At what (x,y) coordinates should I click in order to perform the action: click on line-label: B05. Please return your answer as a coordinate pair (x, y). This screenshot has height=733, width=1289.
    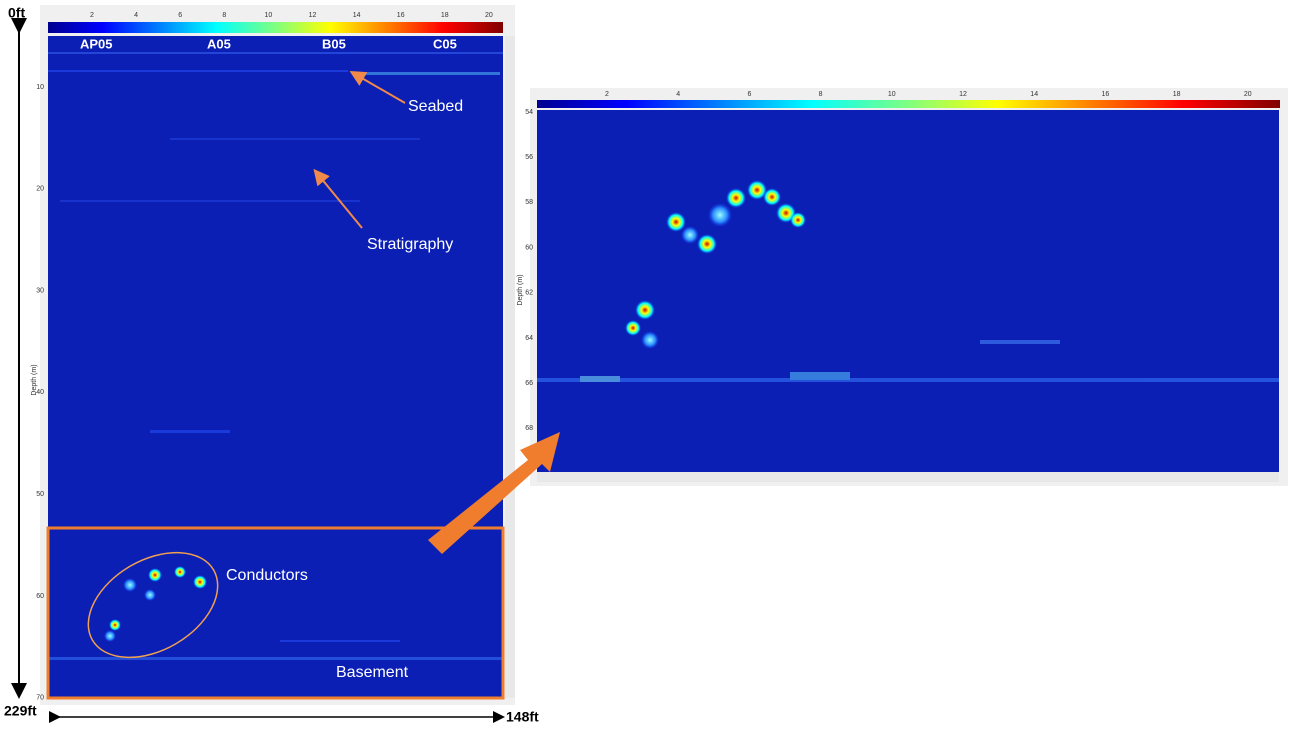
    Looking at the image, I should click on (334, 43).